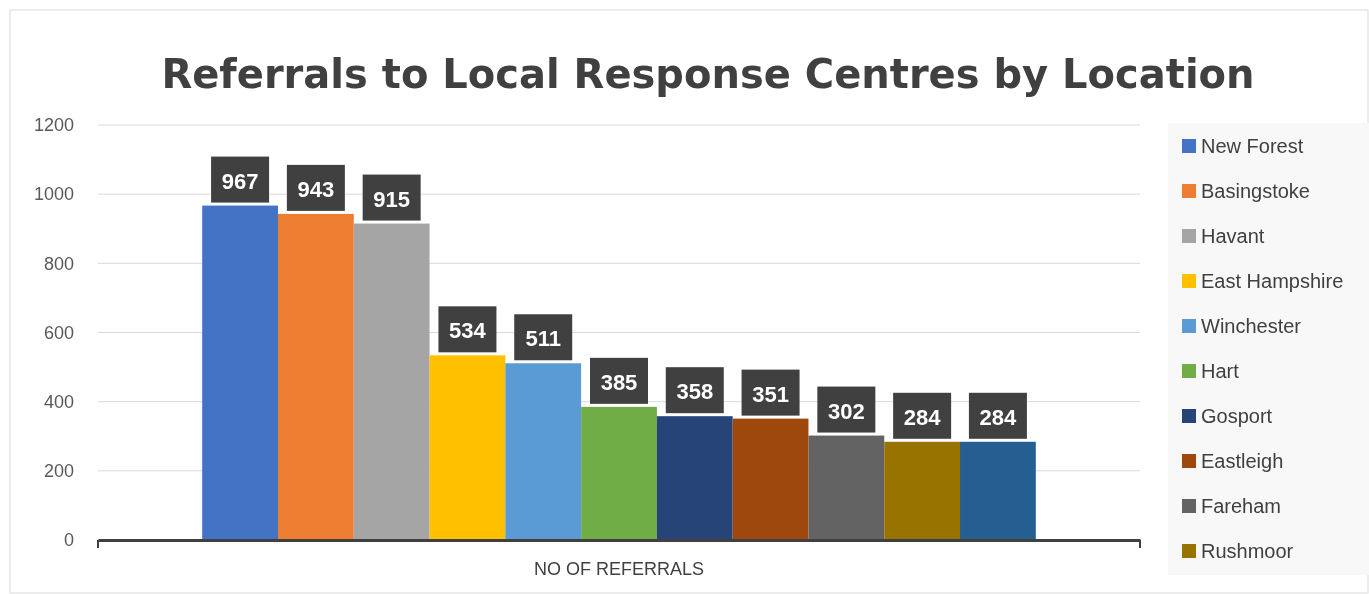  I want to click on legend-label: Rushmoor, so click(1247, 551).